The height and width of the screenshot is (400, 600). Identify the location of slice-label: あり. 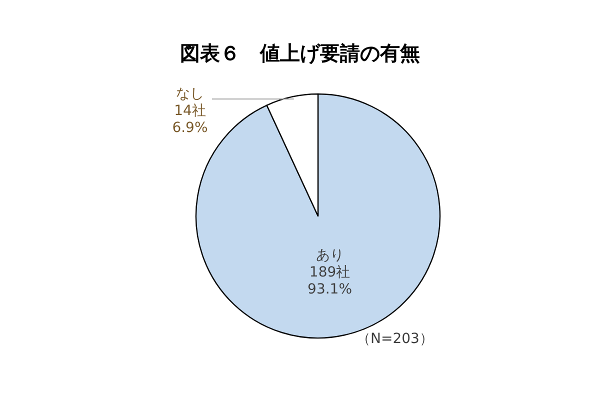
(330, 256).